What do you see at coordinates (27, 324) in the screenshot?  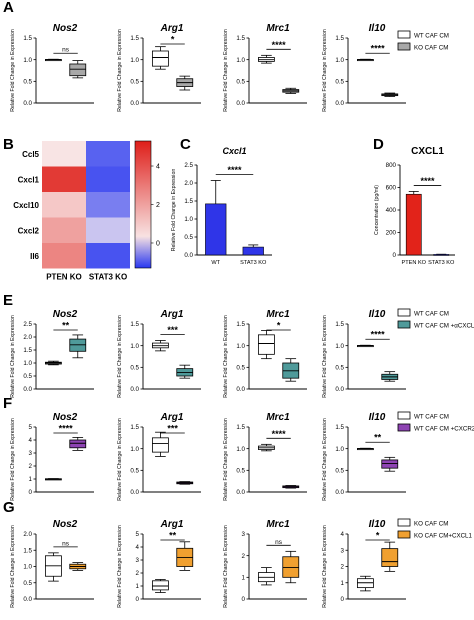 I see `y-tick-label: 2.5` at bounding box center [27, 324].